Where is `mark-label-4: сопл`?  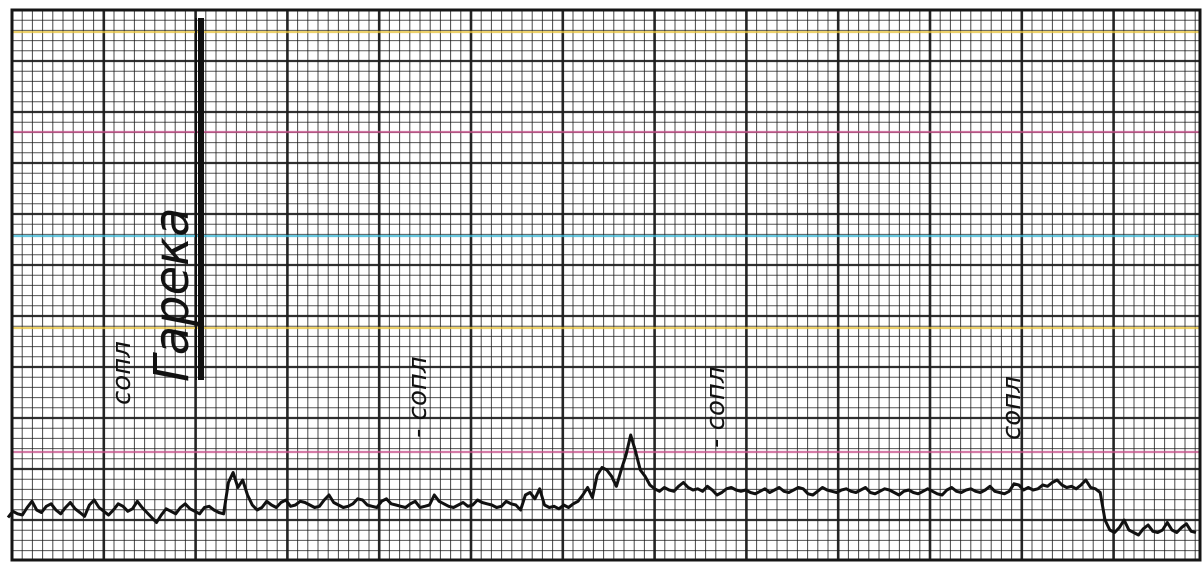 mark-label-4: сопл is located at coordinates (1012, 408).